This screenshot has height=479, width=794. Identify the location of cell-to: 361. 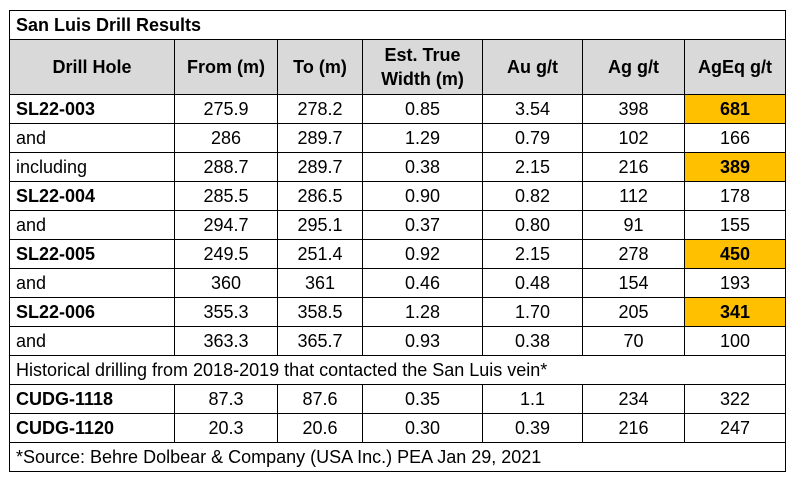
(320, 283).